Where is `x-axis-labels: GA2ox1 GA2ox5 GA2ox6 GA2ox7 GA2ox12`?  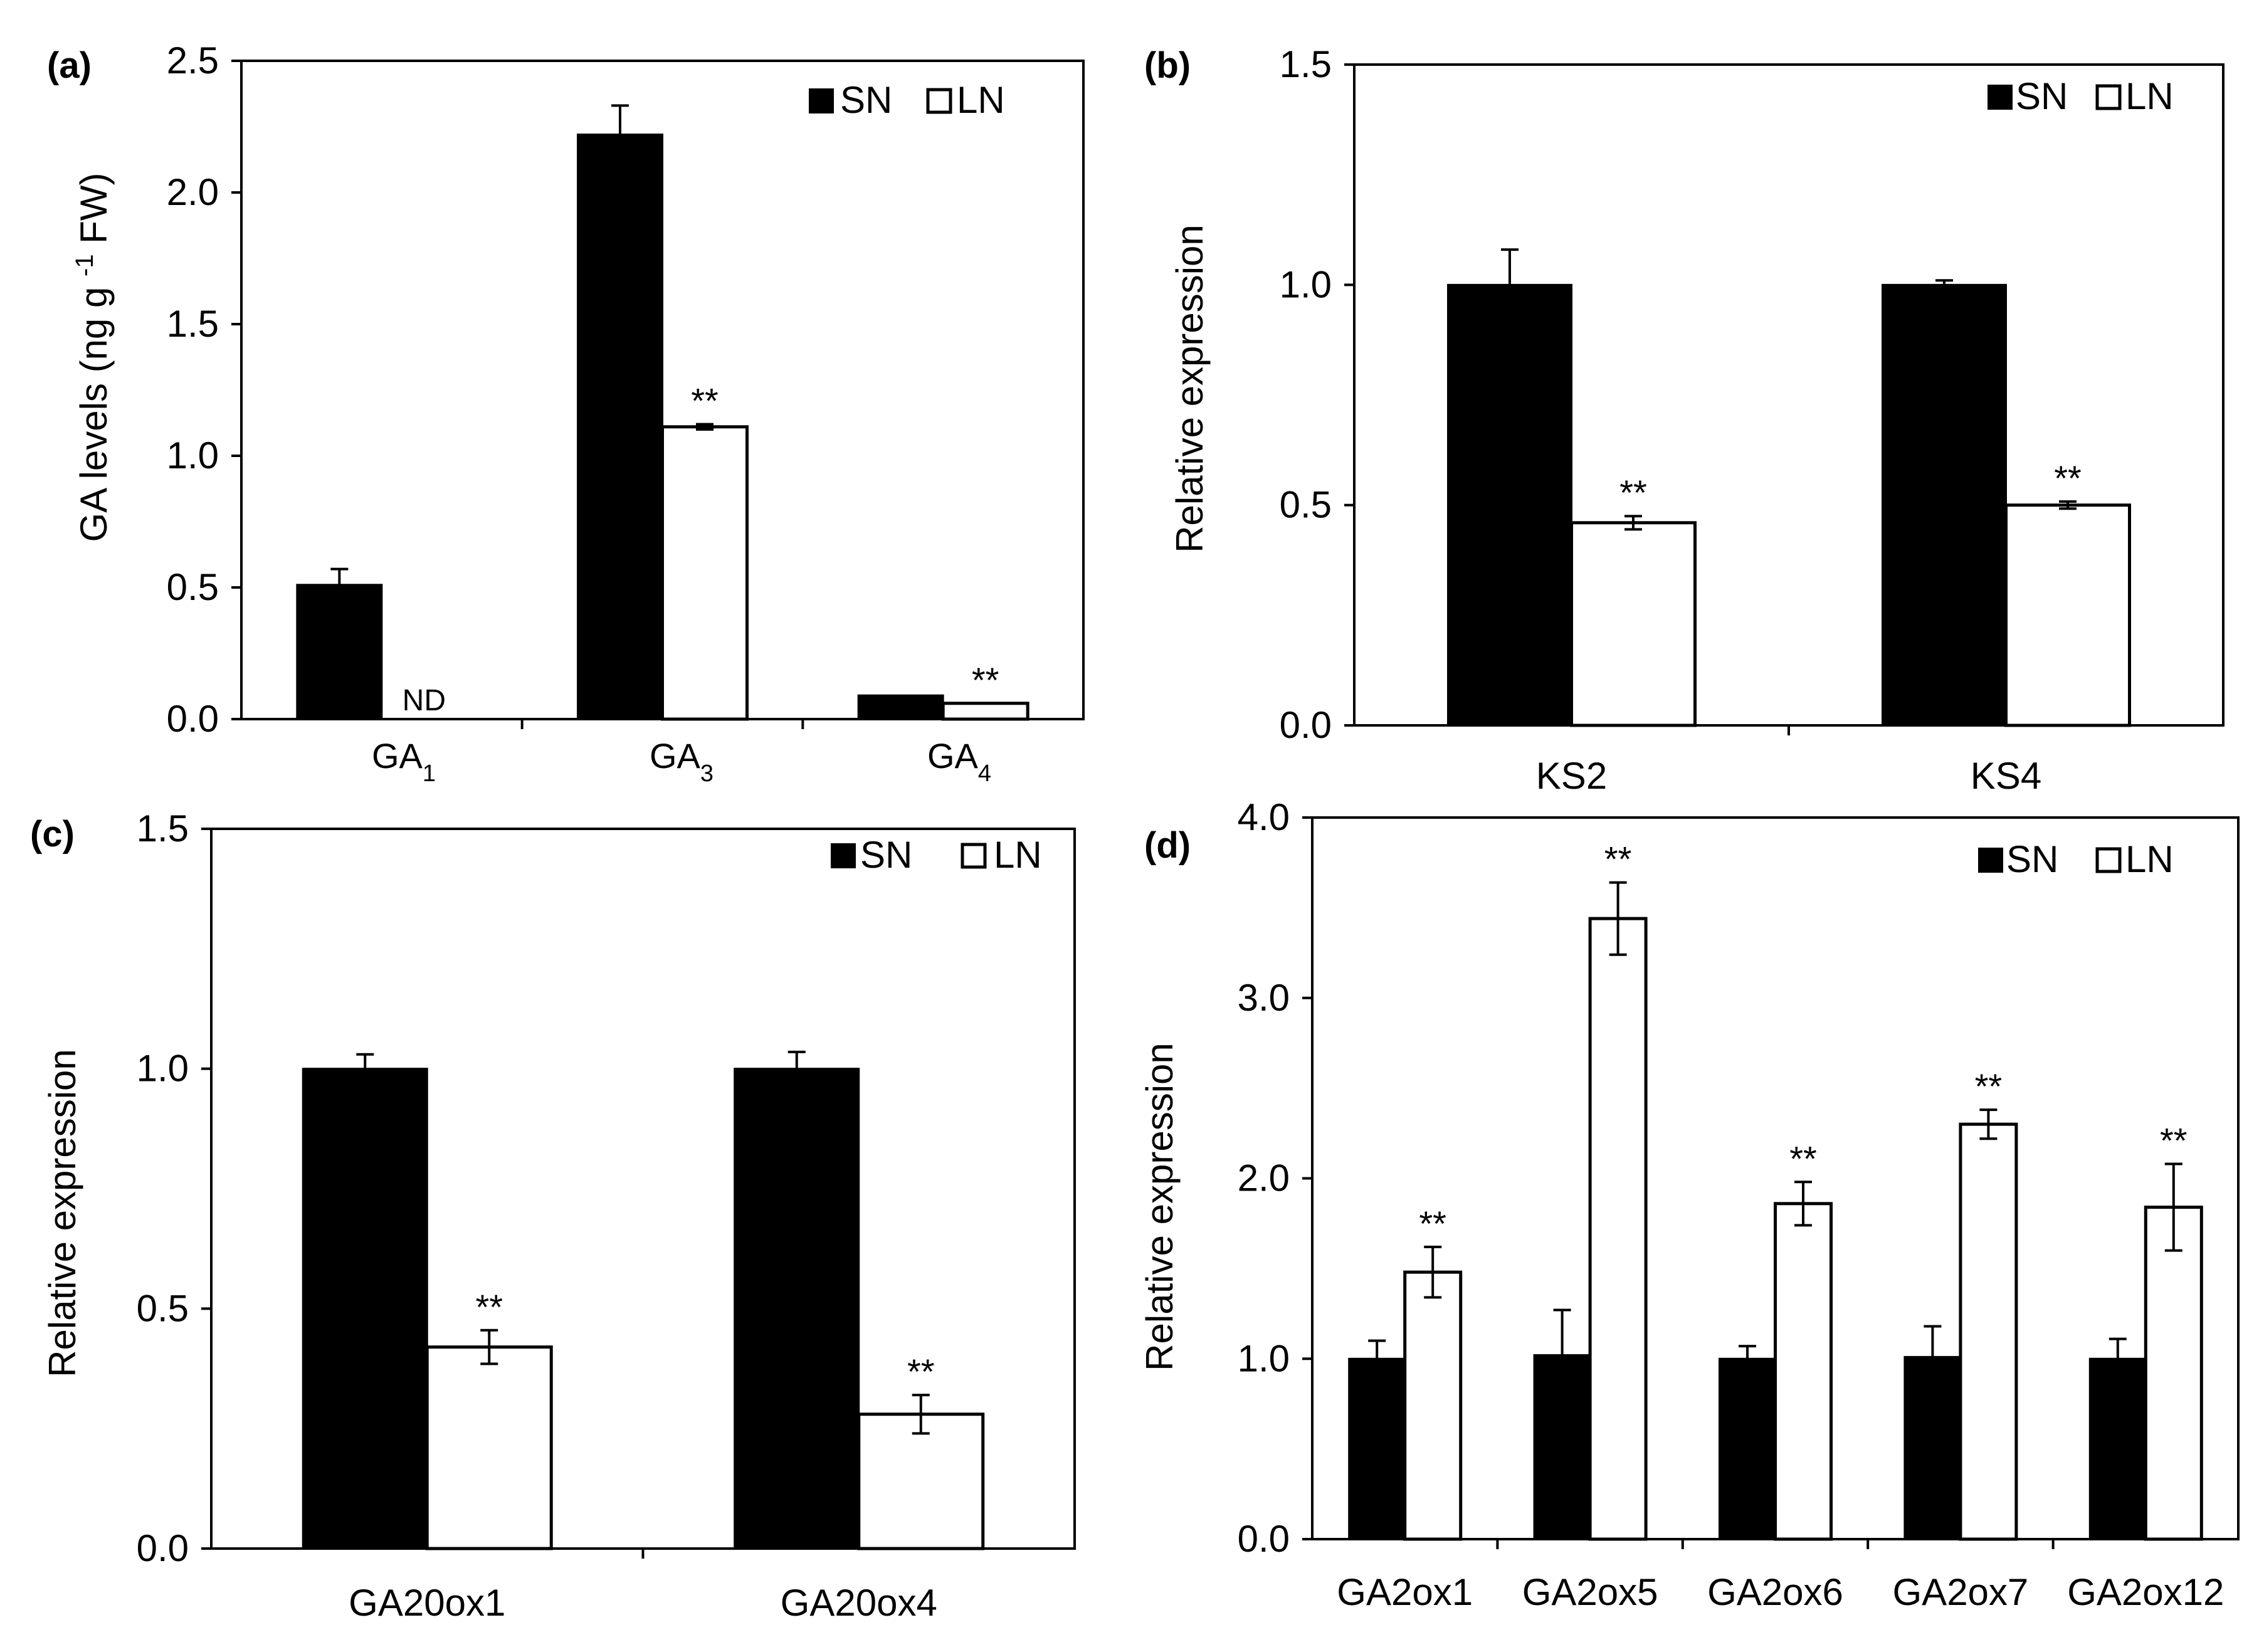
x-axis-labels: GA2ox1 GA2ox5 GA2ox6 GA2ox7 GA2ox12 is located at coordinates (1780, 1592).